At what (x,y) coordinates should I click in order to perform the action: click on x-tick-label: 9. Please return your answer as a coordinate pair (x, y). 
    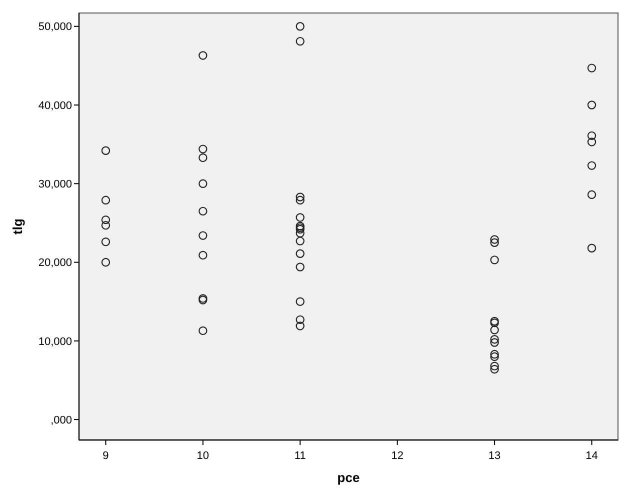
    Looking at the image, I should click on (105, 456).